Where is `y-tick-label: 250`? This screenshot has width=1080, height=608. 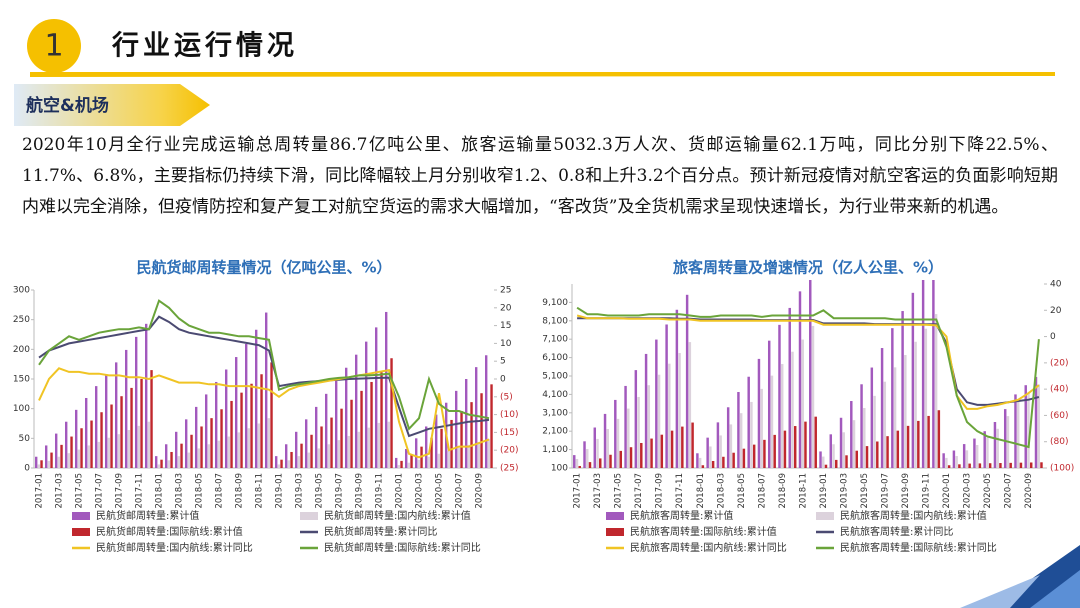
y-tick-label: 250 is located at coordinates (21, 320).